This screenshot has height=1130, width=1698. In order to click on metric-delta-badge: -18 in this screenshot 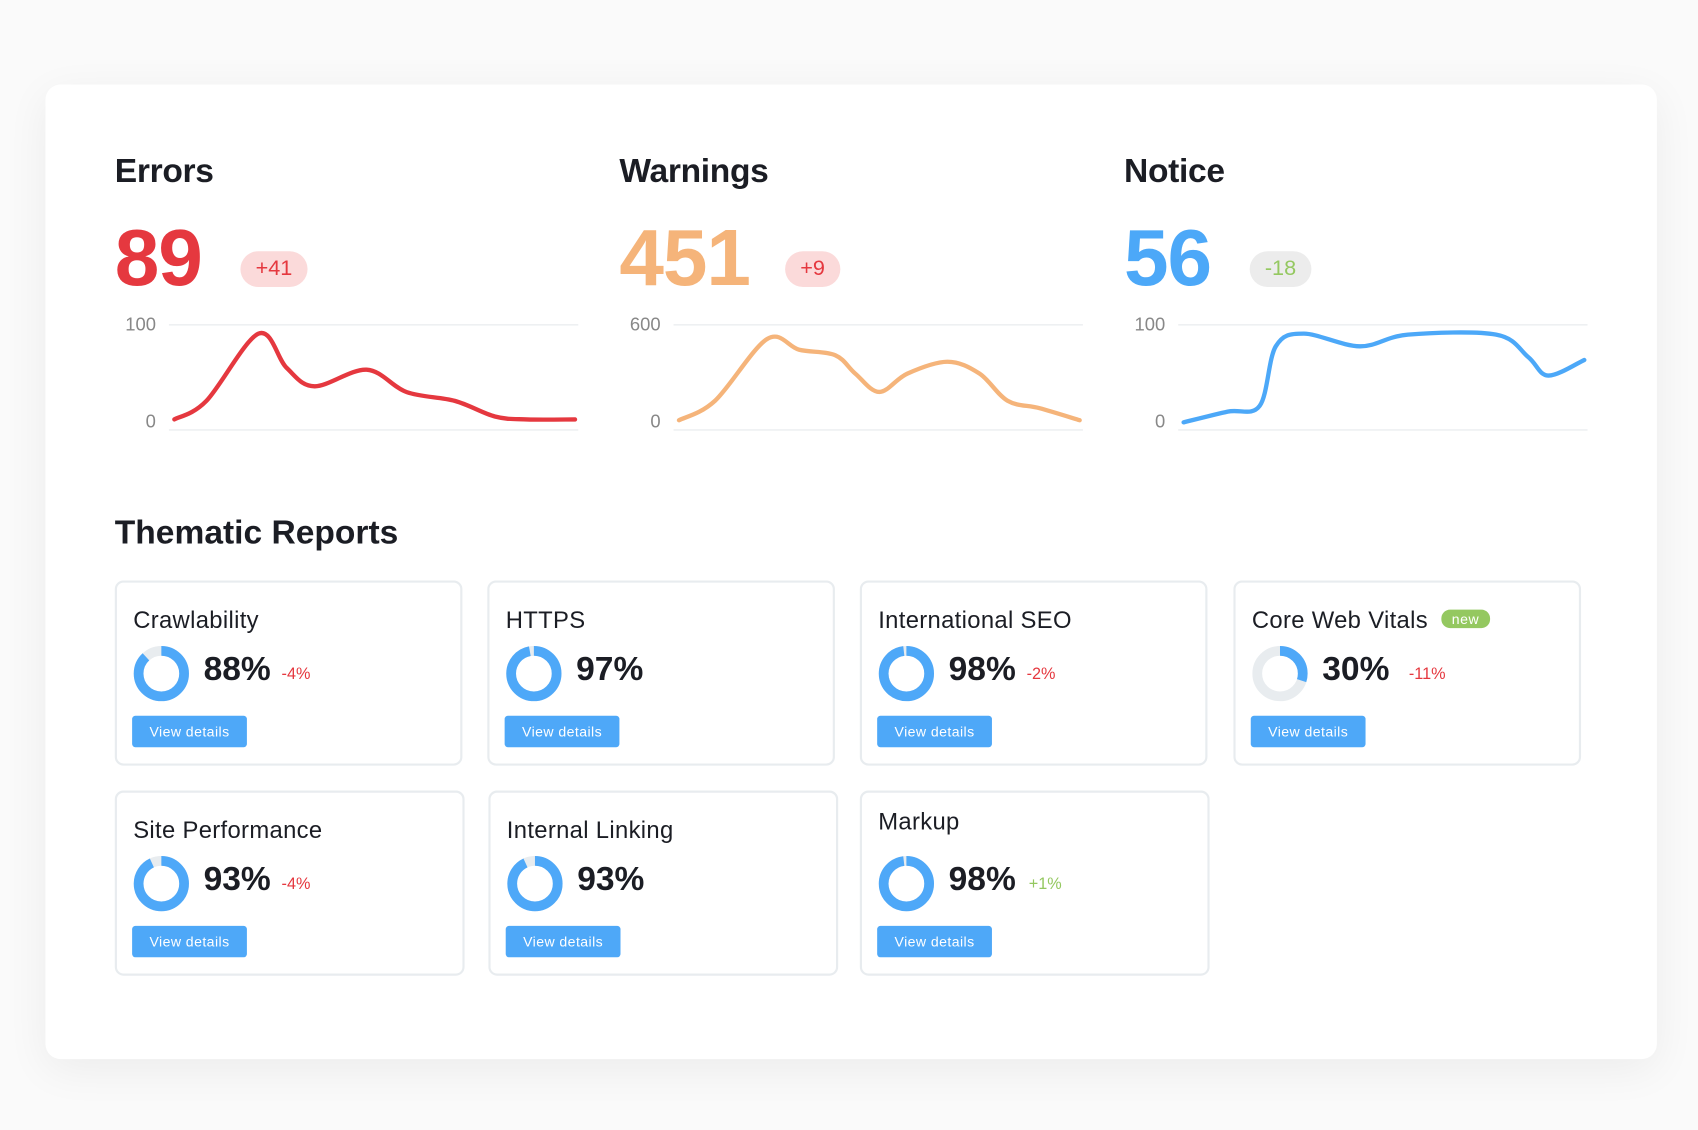, I will do `click(1280, 269)`.